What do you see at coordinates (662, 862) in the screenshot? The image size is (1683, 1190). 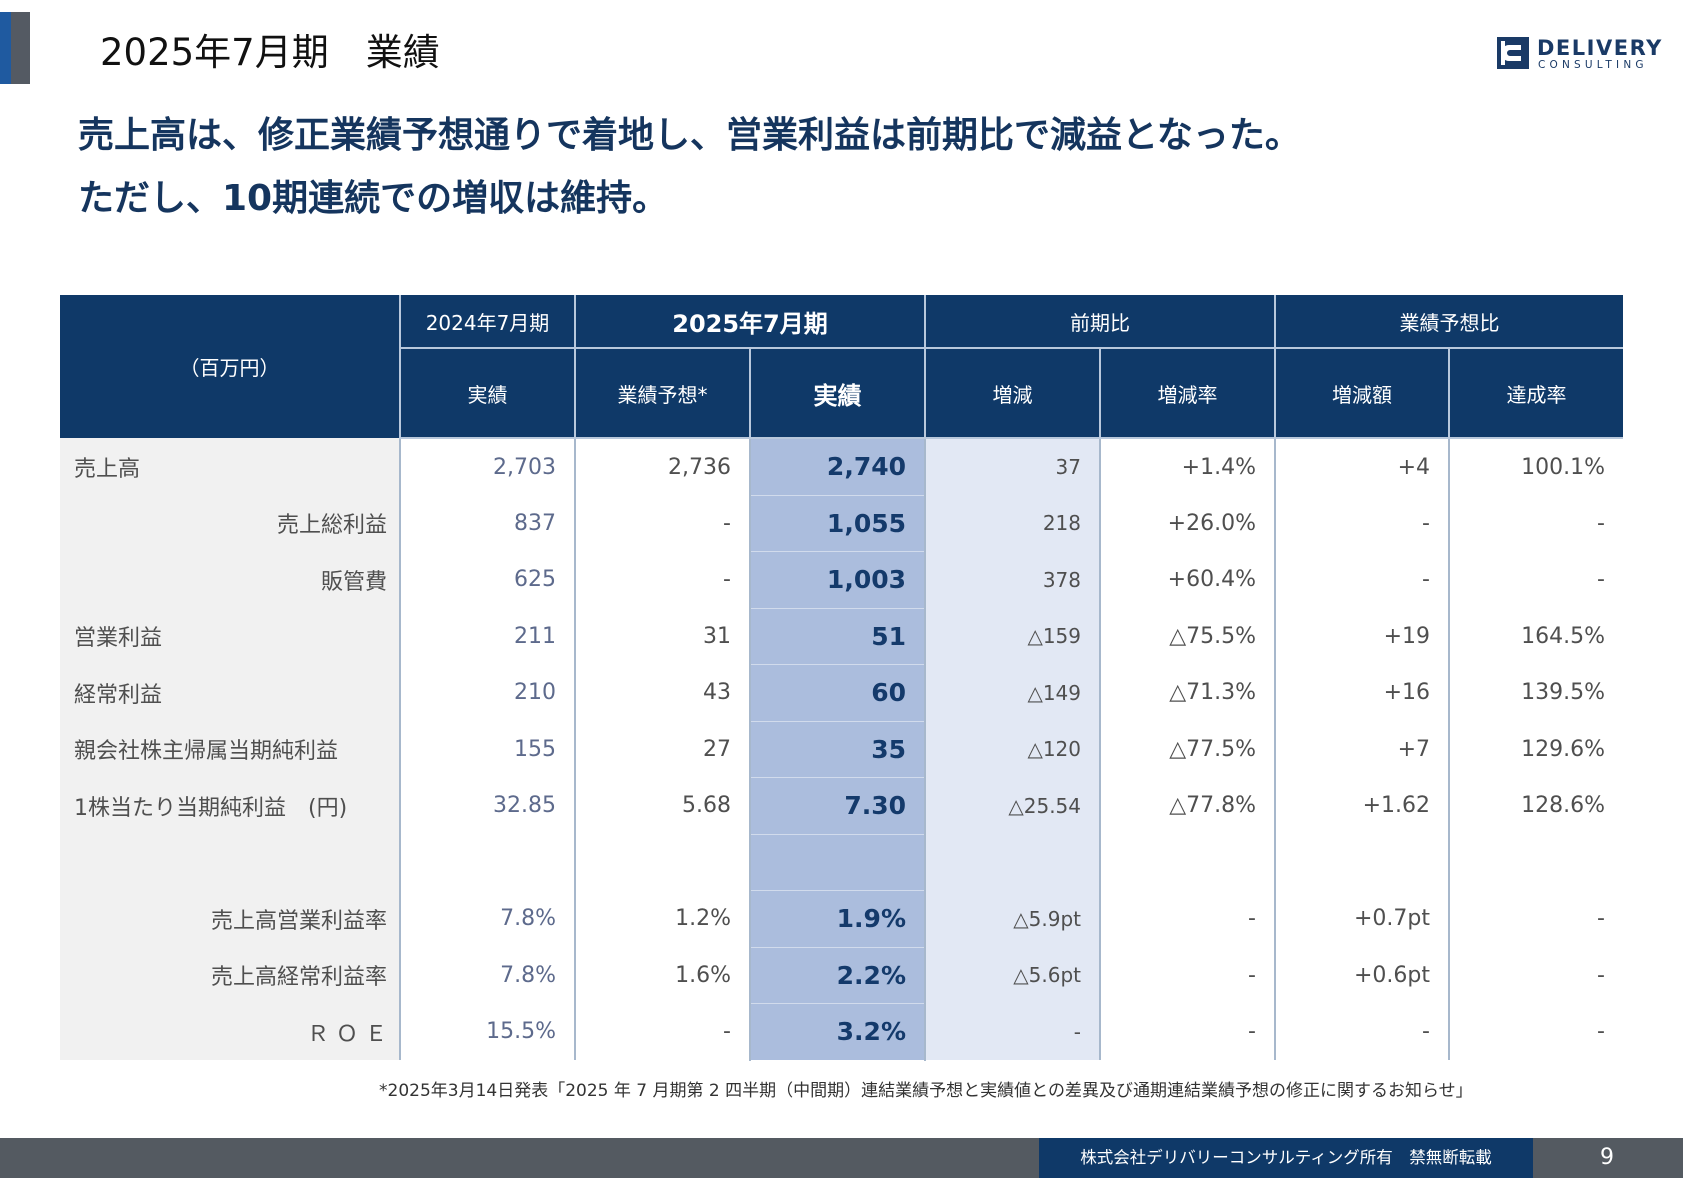 I see `cell-forecast` at bounding box center [662, 862].